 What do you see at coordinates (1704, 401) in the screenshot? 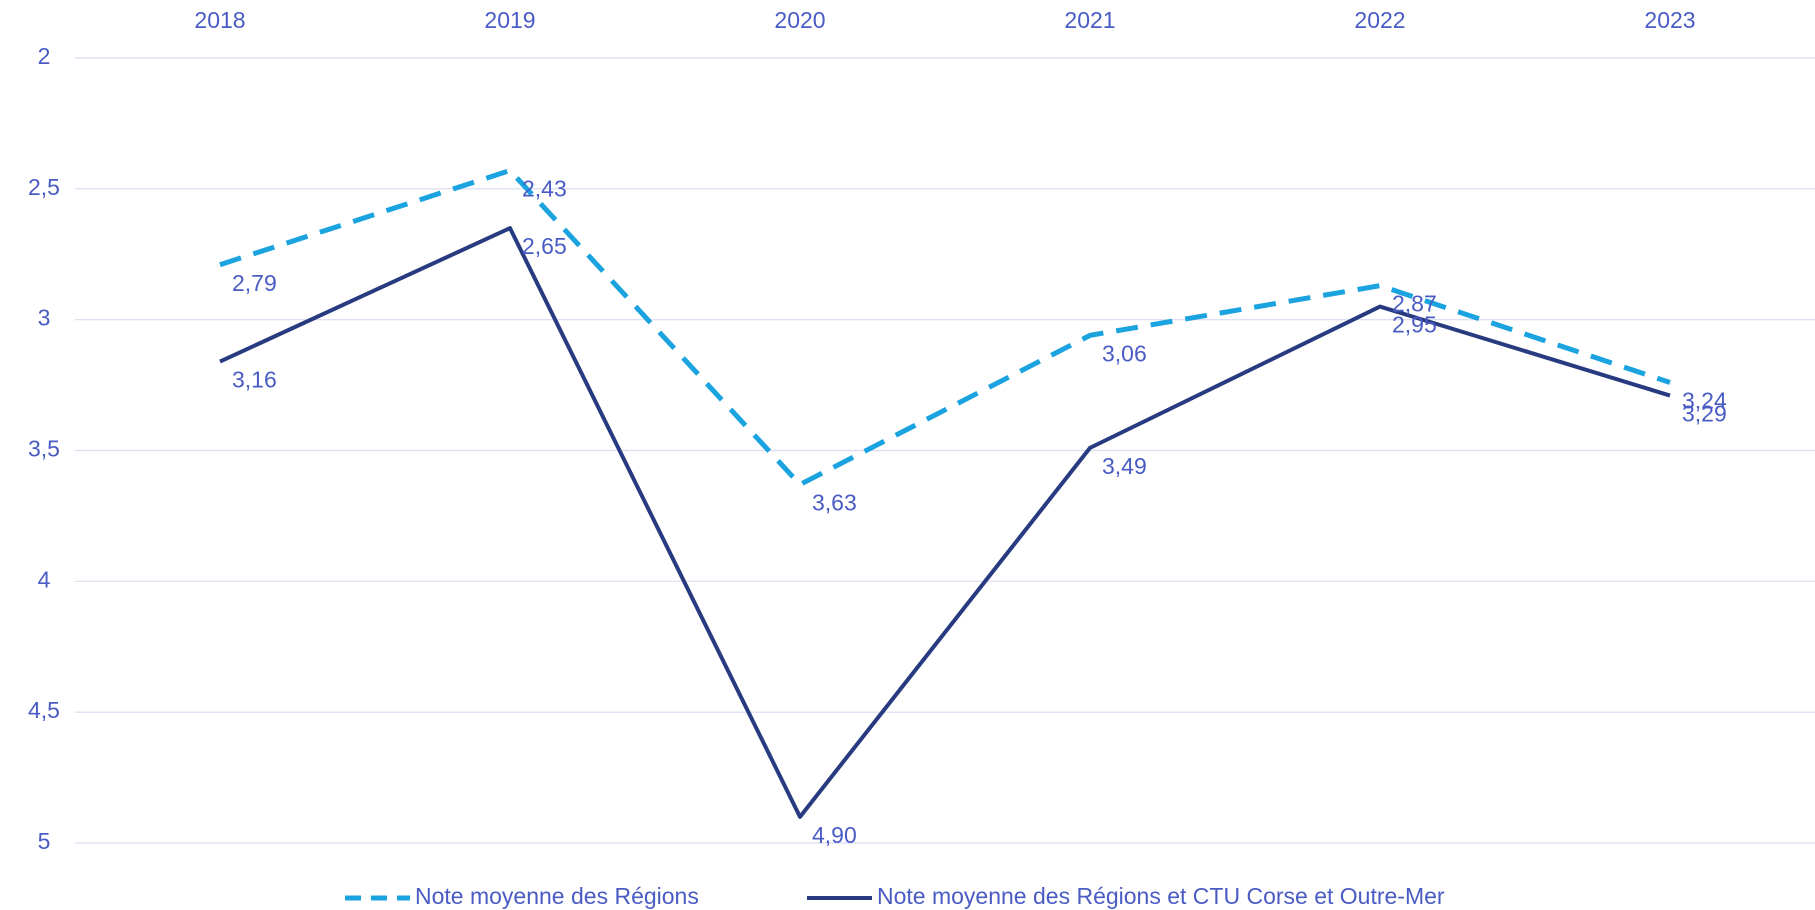
I see `data-label: 3,24` at bounding box center [1704, 401].